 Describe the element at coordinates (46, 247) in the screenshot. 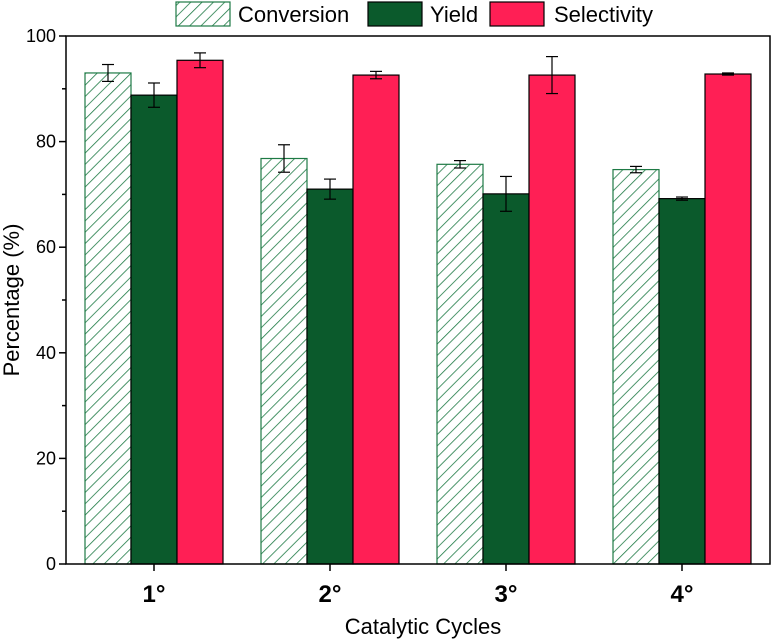

I see `y-tick-label: 60` at that location.